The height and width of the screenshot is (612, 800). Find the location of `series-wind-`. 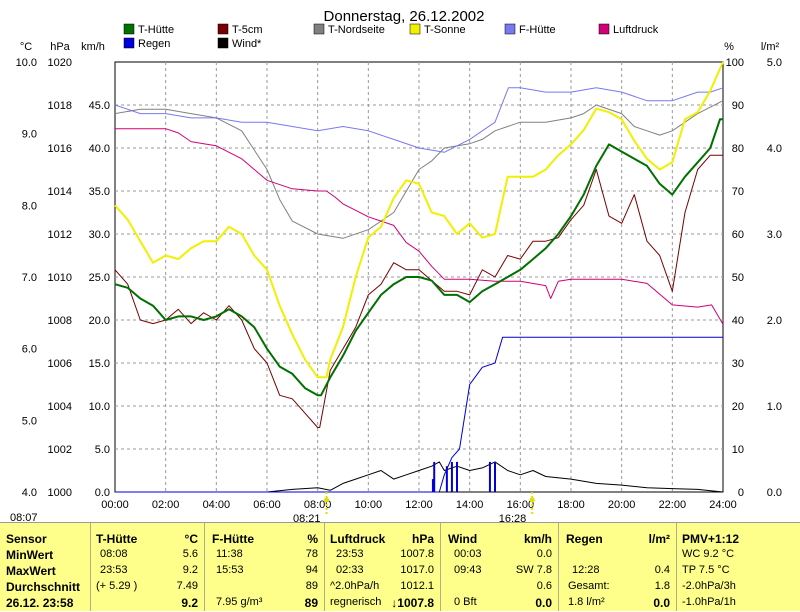

series-wind- is located at coordinates (419, 477).